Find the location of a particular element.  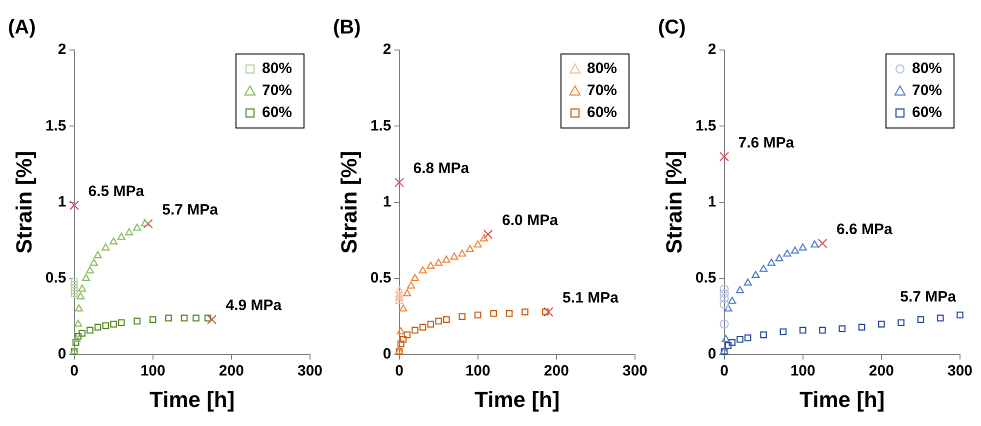

annotation: 6.8 MPa is located at coordinates (441, 169).